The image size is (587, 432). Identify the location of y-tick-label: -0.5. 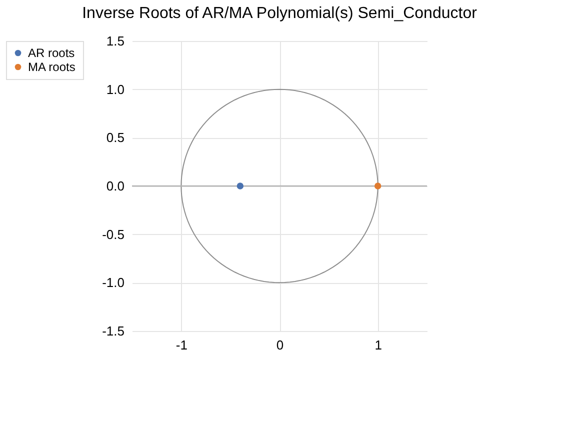
(113, 234).